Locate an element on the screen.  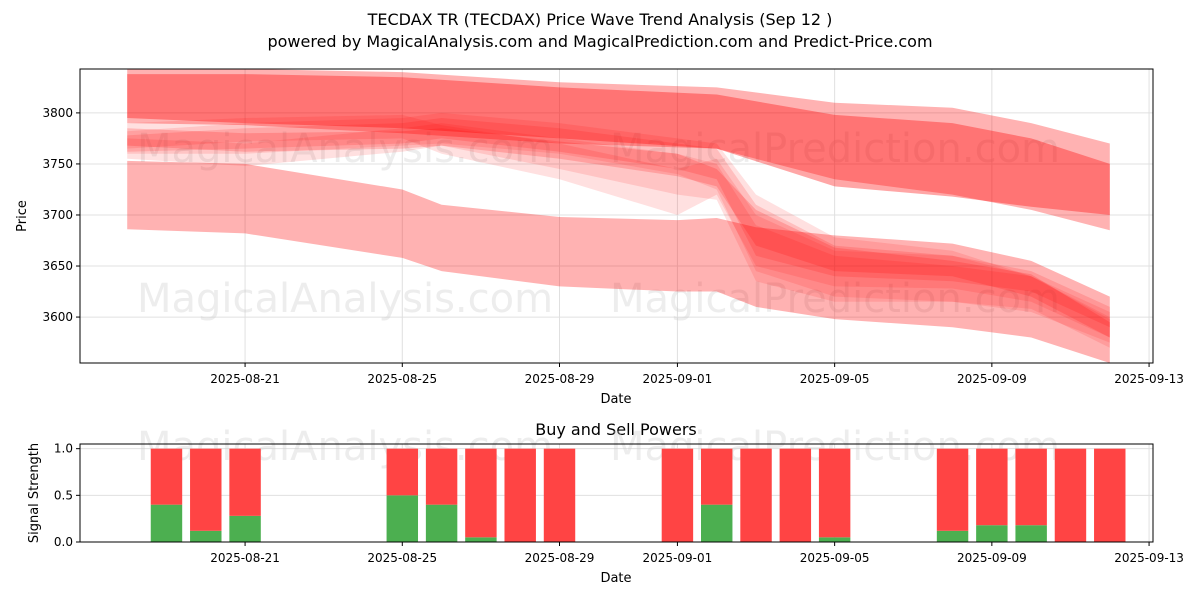
price-x-tick-label: 2025-08-21 is located at coordinates (245, 379).